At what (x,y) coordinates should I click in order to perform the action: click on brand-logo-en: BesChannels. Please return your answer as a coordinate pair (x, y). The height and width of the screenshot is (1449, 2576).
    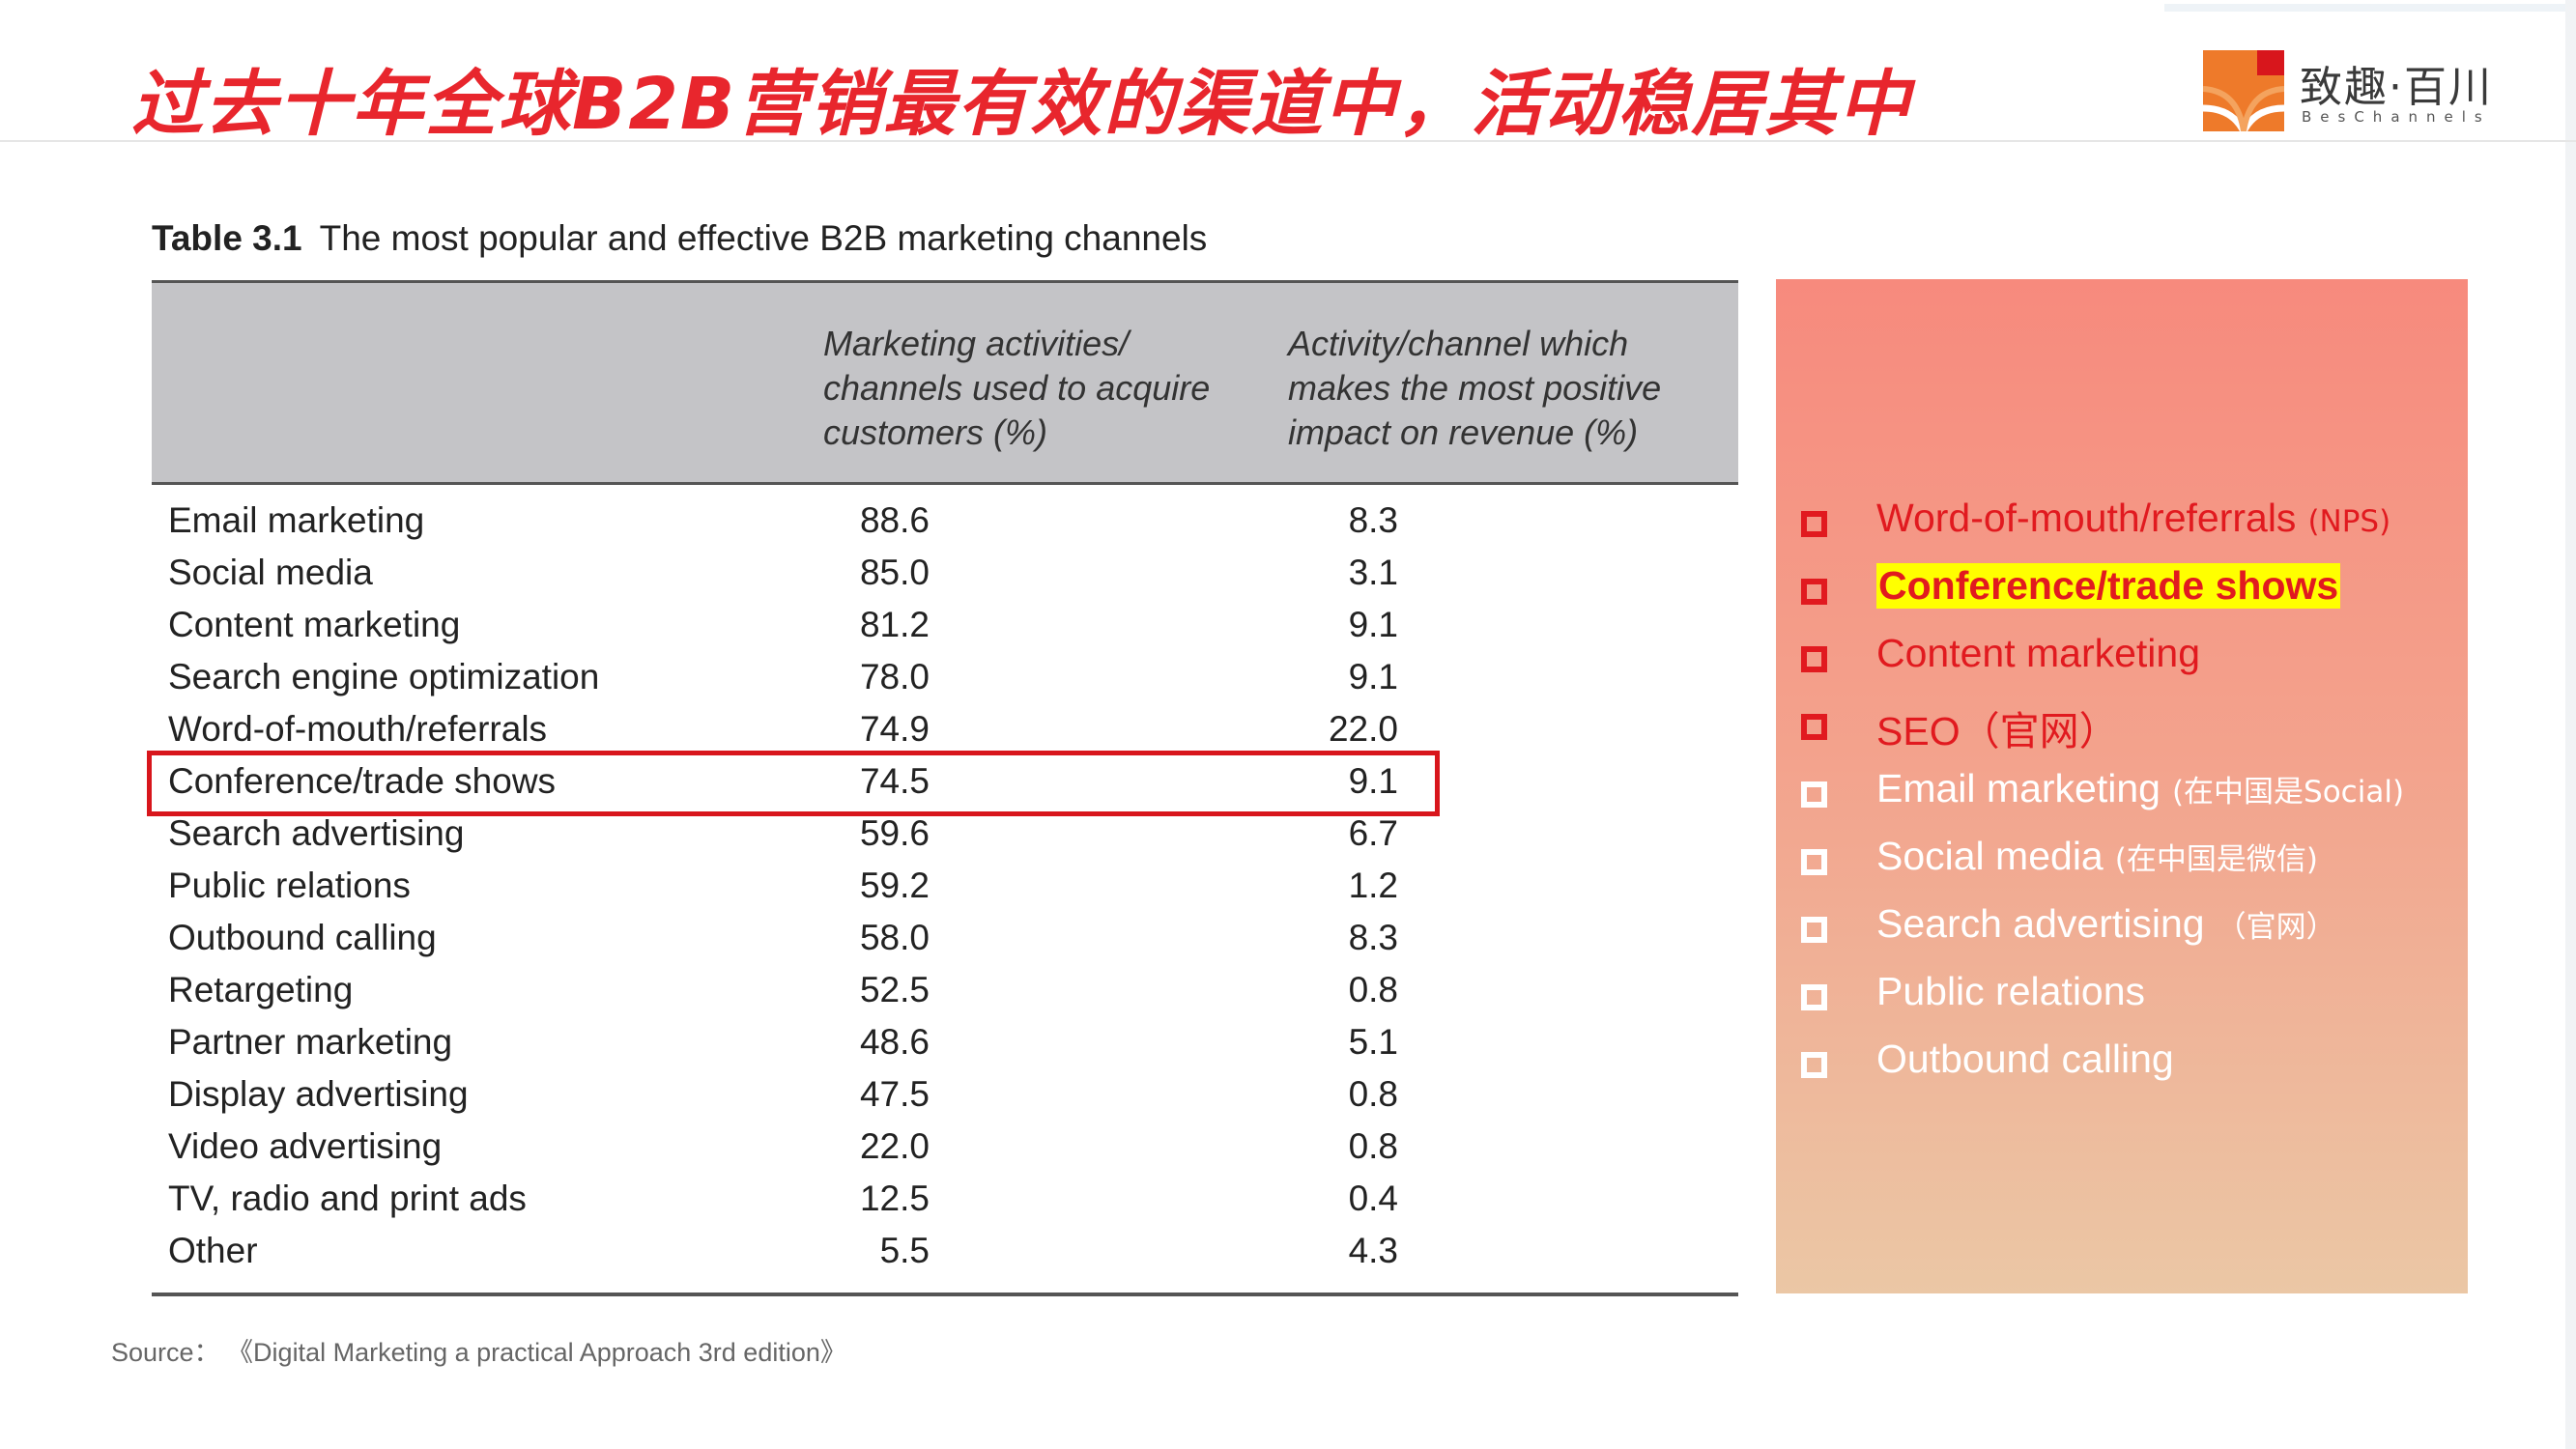
    Looking at the image, I should click on (2397, 117).